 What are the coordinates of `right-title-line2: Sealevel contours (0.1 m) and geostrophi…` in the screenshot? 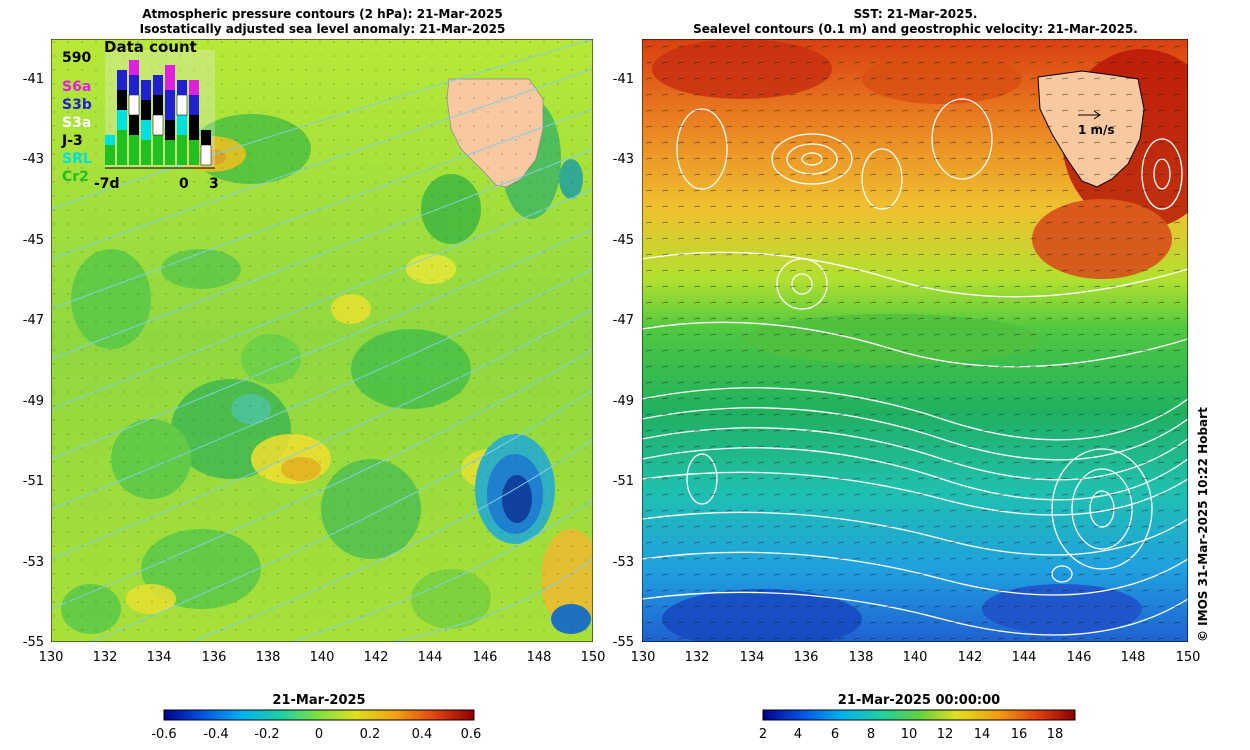 It's located at (915, 29).